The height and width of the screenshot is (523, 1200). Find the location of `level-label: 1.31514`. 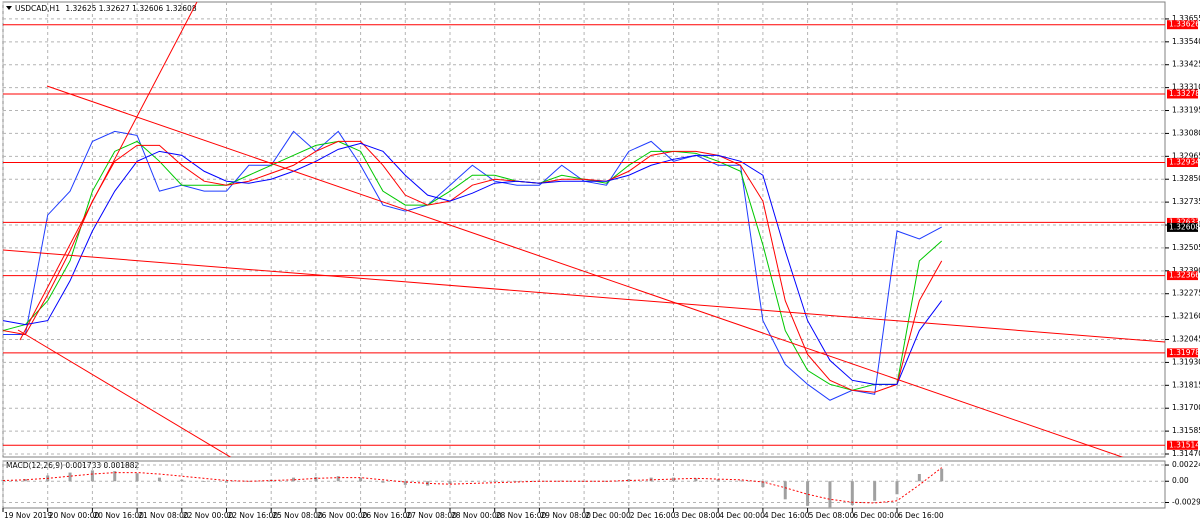

level-label: 1.31514 is located at coordinates (1184, 444).